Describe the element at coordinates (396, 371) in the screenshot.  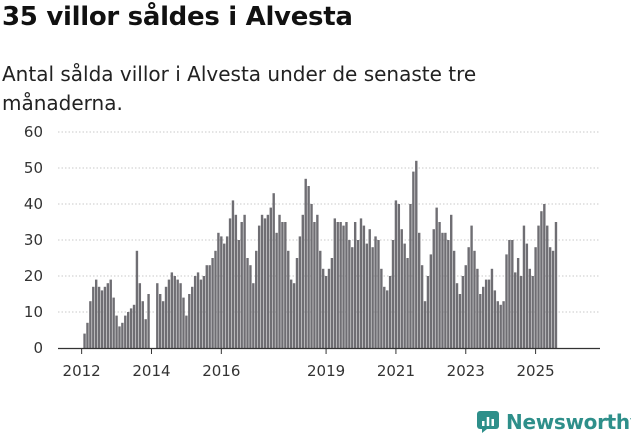
I see `x-tick-label: 2021` at that location.